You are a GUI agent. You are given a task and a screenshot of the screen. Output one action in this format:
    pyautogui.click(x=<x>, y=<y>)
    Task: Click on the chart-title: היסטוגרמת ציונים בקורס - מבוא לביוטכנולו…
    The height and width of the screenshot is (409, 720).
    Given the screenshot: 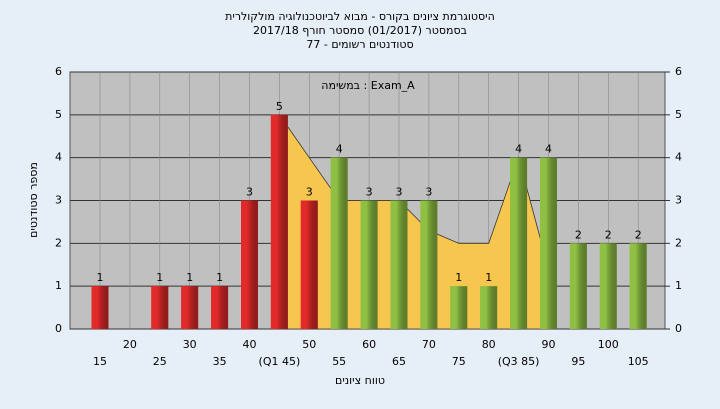 What is the action you would take?
    pyautogui.click(x=360, y=16)
    